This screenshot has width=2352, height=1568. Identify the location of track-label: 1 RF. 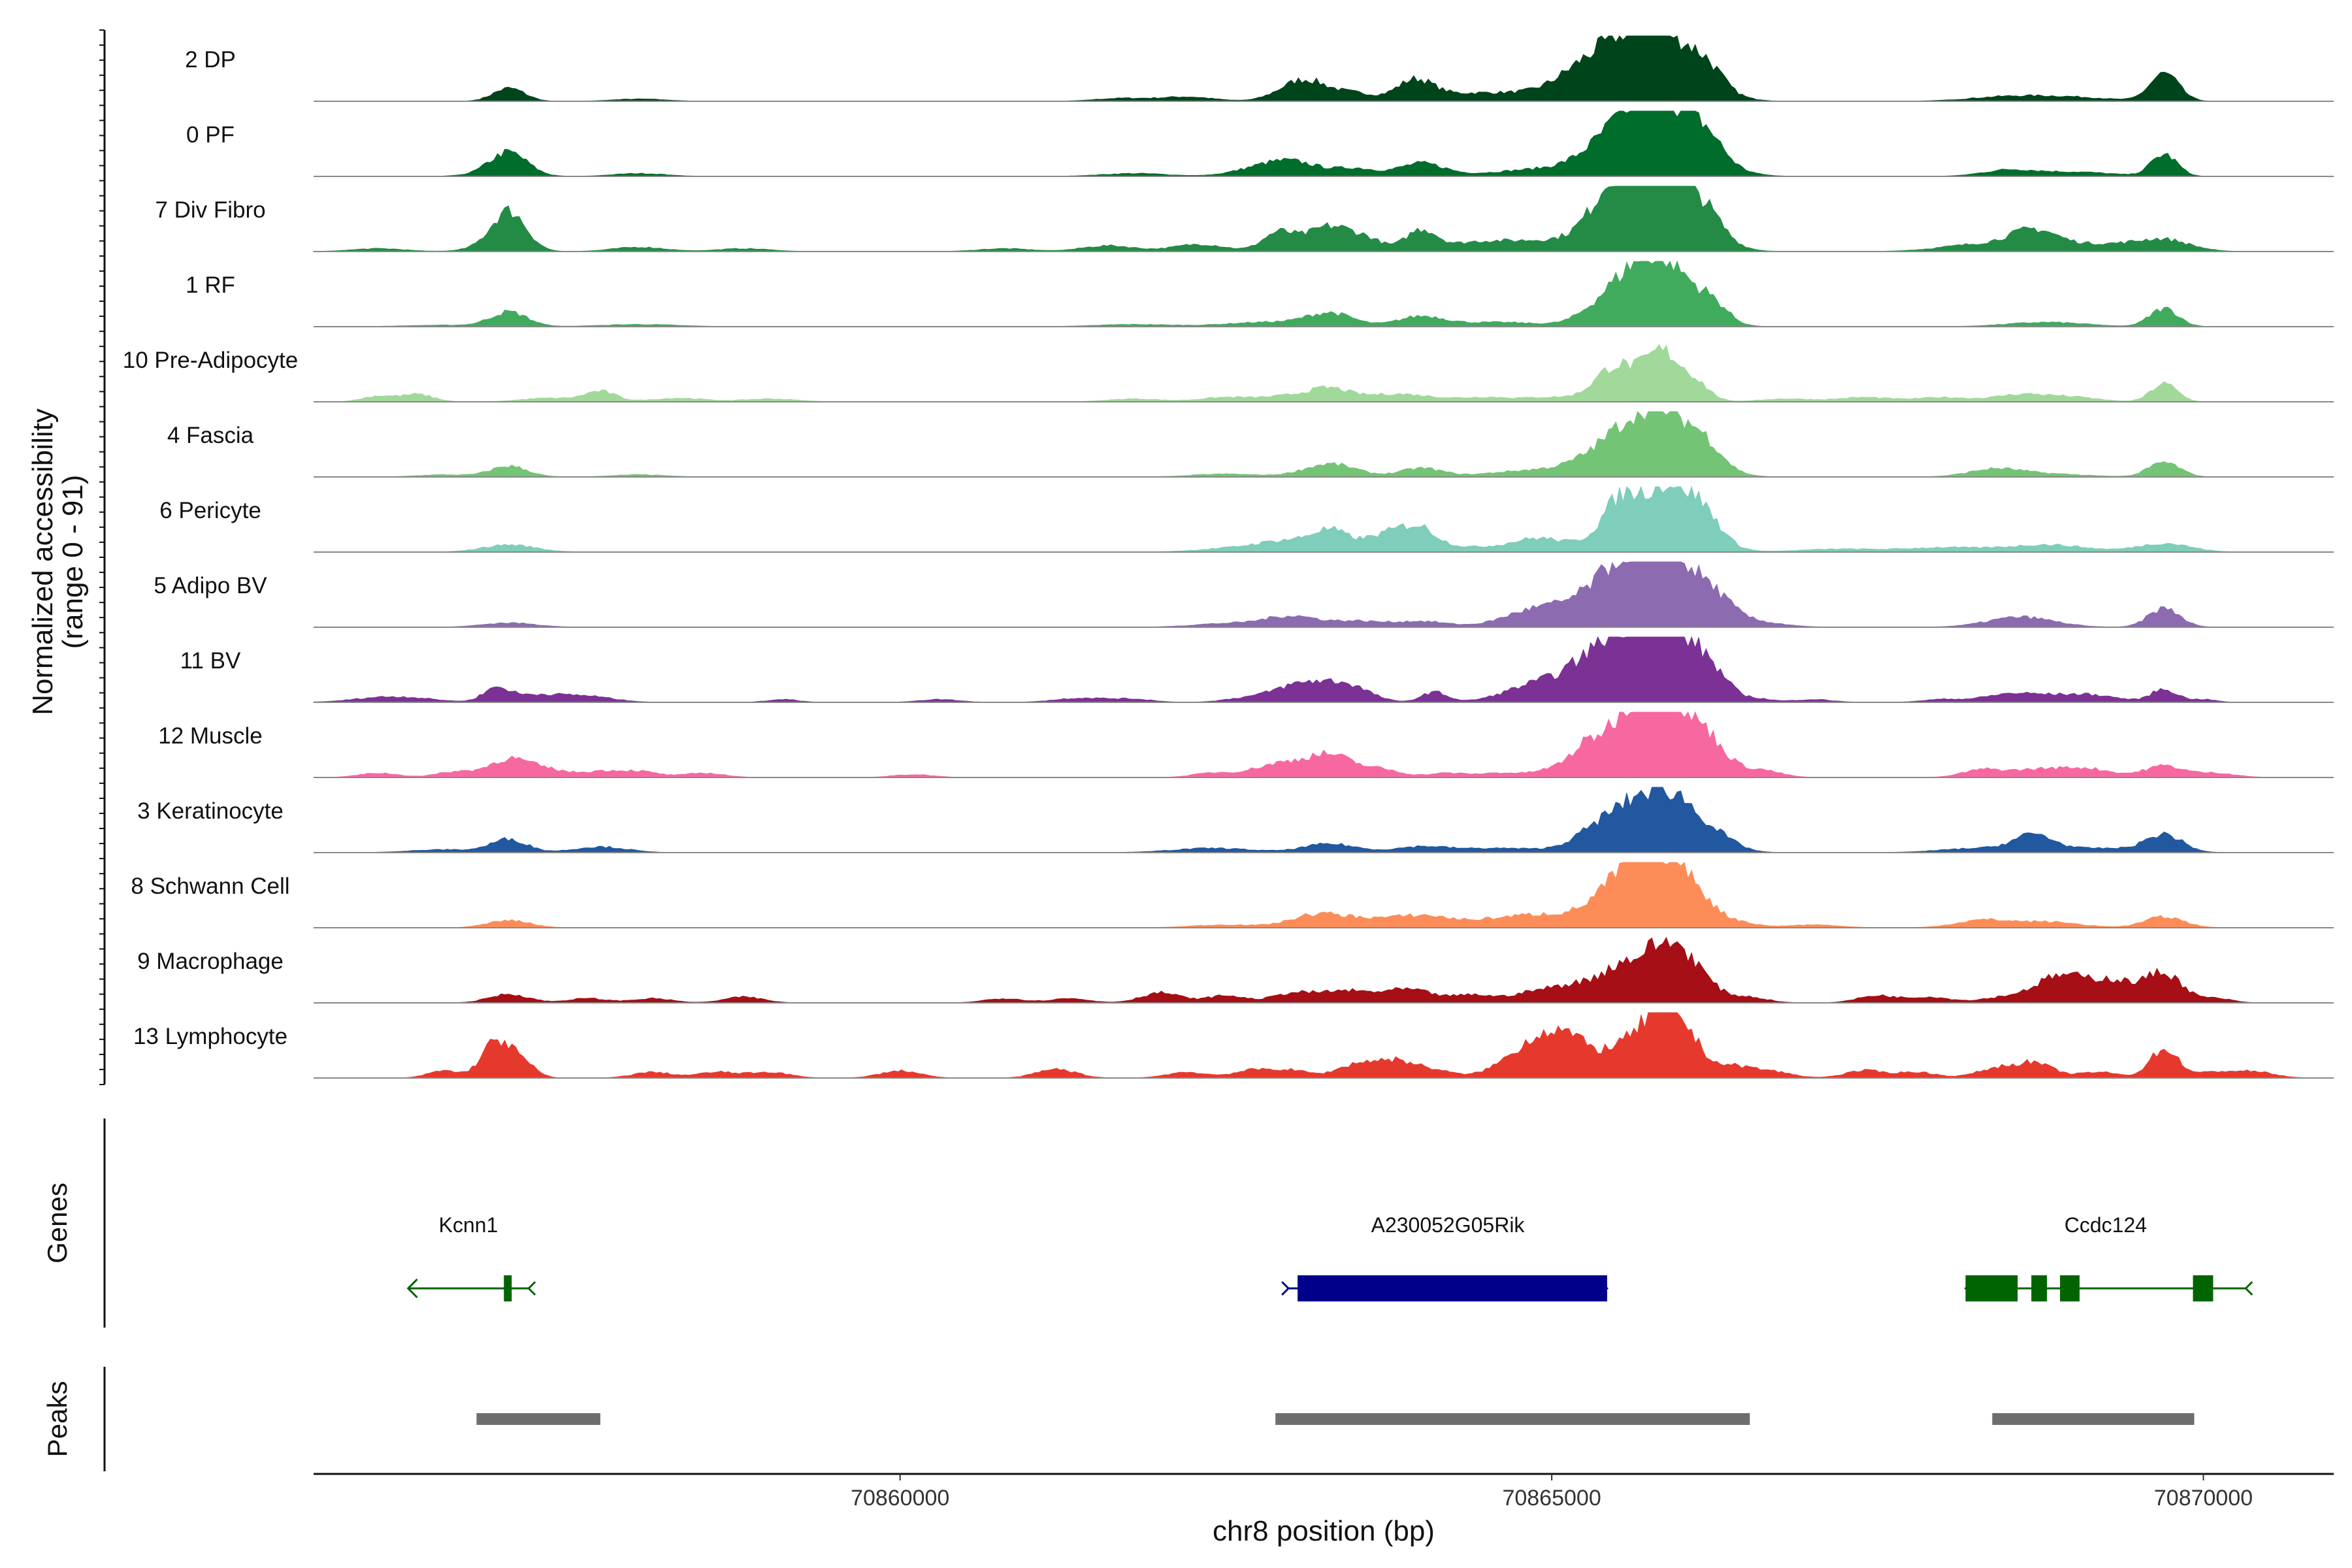
(210, 285).